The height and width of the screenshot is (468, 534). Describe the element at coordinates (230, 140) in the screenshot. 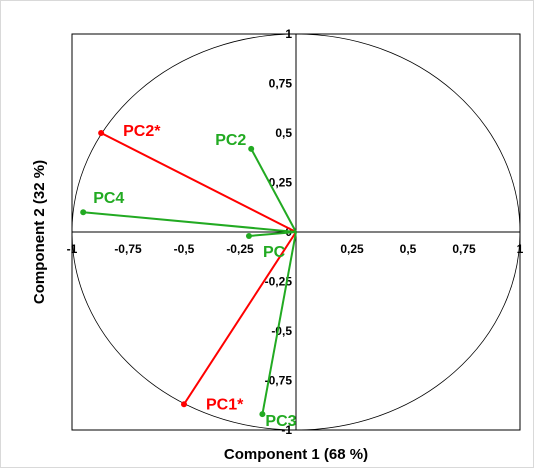

I see `point-label: PC2` at that location.